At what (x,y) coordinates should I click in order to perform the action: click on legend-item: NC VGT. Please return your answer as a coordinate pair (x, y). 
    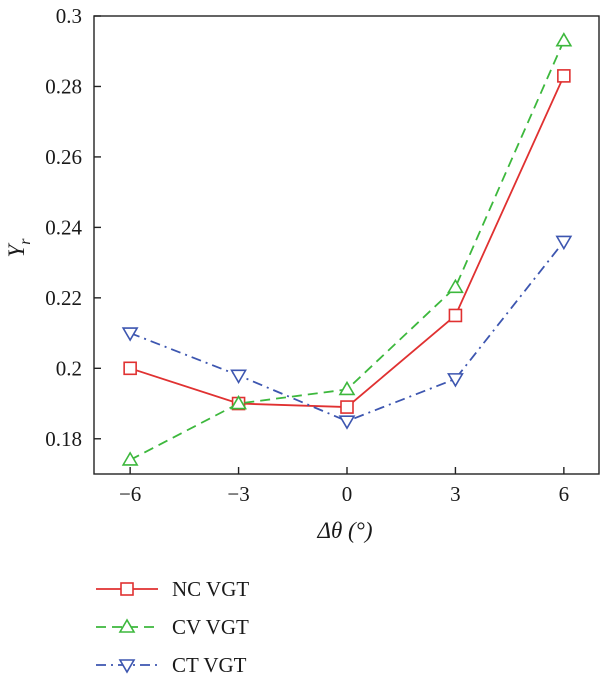
    Looking at the image, I should click on (172, 589).